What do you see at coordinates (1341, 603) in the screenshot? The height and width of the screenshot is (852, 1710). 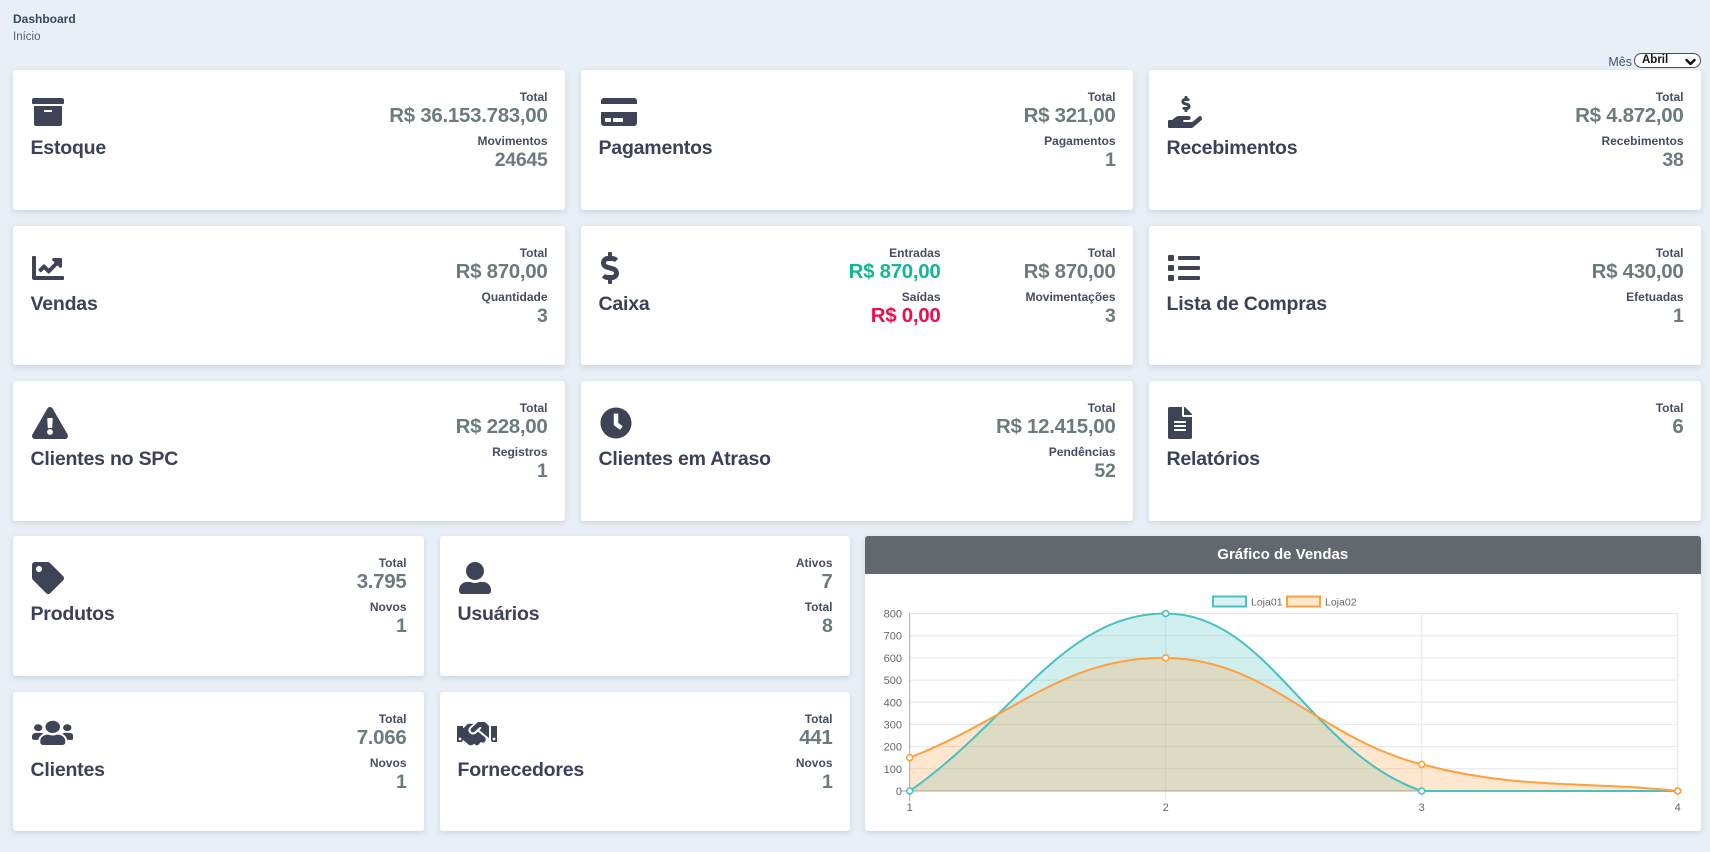 I see `svg-text: Loja02` at bounding box center [1341, 603].